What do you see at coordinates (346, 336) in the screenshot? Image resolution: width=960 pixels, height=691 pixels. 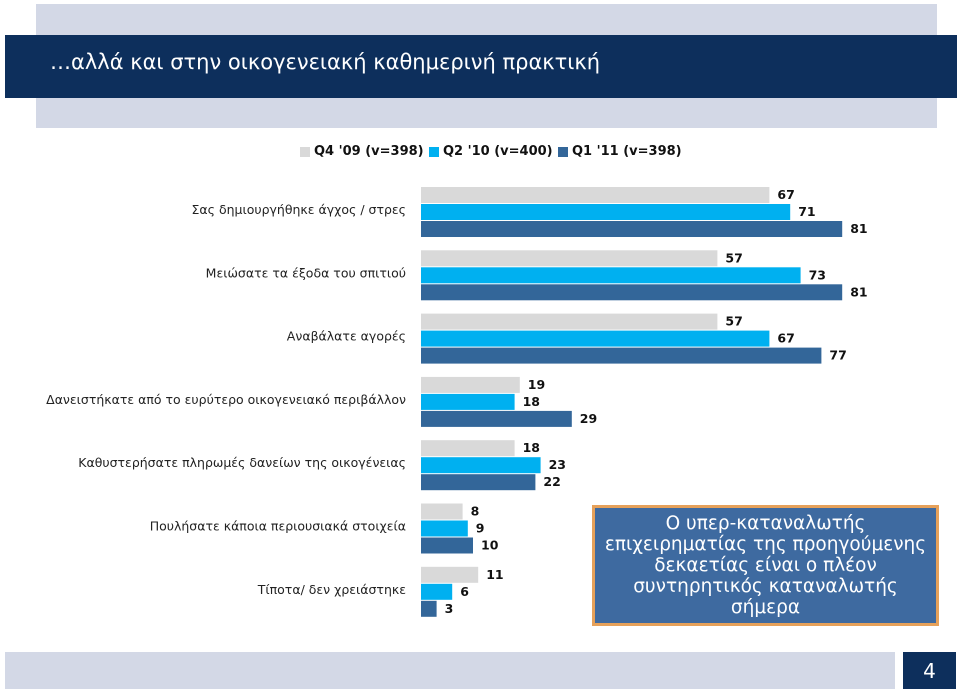 I see `category-label: Αναβάλατε αγορές` at bounding box center [346, 336].